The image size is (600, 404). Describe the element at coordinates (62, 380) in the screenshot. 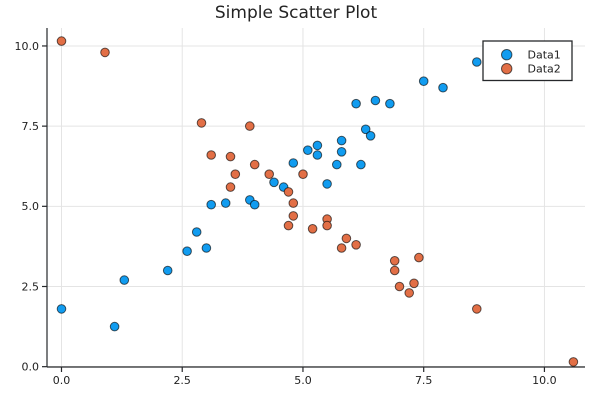

I see `x-tick-label: 0.0` at that location.